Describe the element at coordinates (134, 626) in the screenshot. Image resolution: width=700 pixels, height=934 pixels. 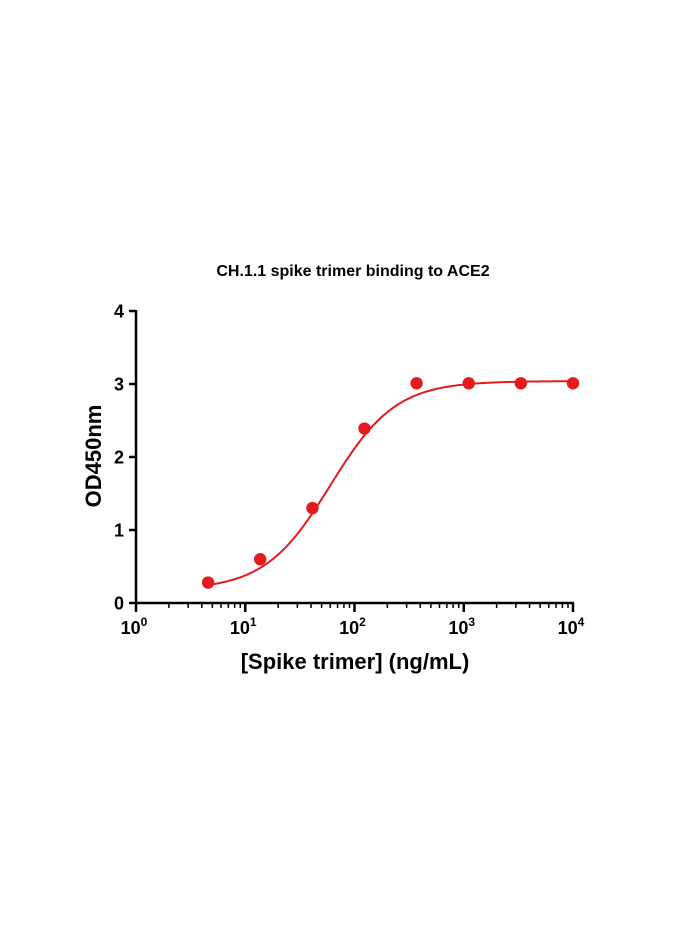
I see `x-tick-label: 10⁰` at that location.